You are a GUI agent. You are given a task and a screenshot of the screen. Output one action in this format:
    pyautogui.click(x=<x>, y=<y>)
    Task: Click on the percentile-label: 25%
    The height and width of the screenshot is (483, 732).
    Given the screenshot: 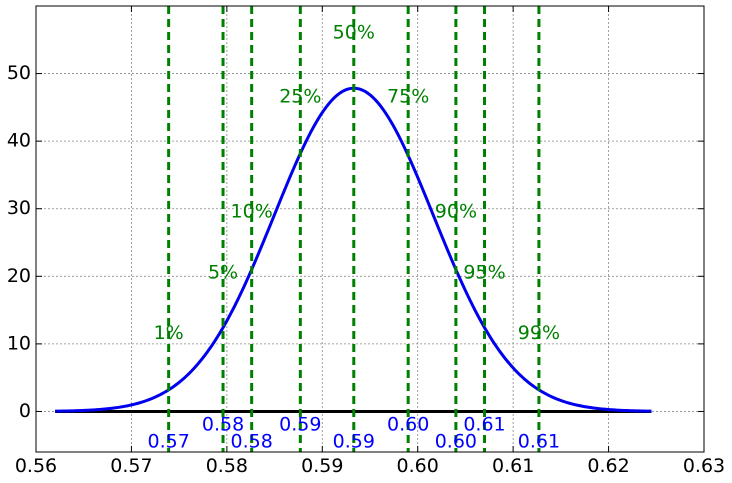 What is the action you would take?
    pyautogui.click(x=300, y=97)
    